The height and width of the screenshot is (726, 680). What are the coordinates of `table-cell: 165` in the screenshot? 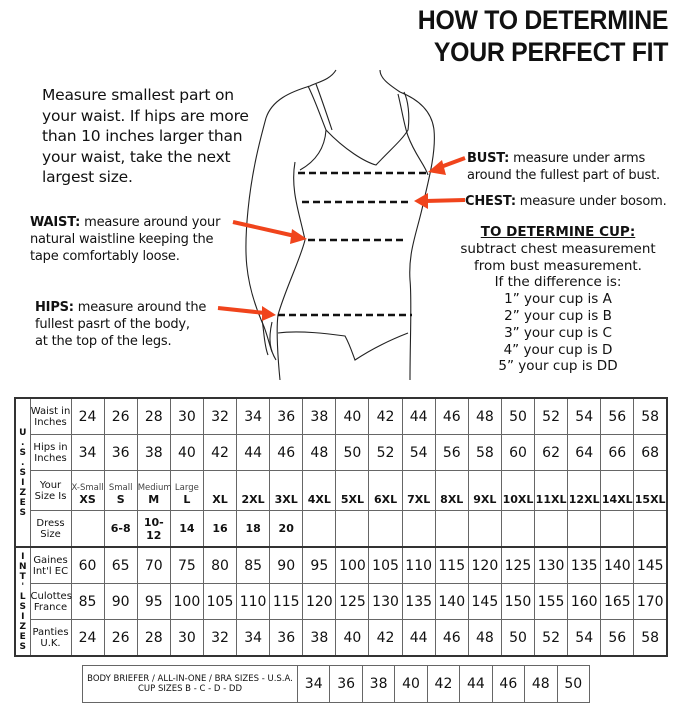 It's located at (617, 601).